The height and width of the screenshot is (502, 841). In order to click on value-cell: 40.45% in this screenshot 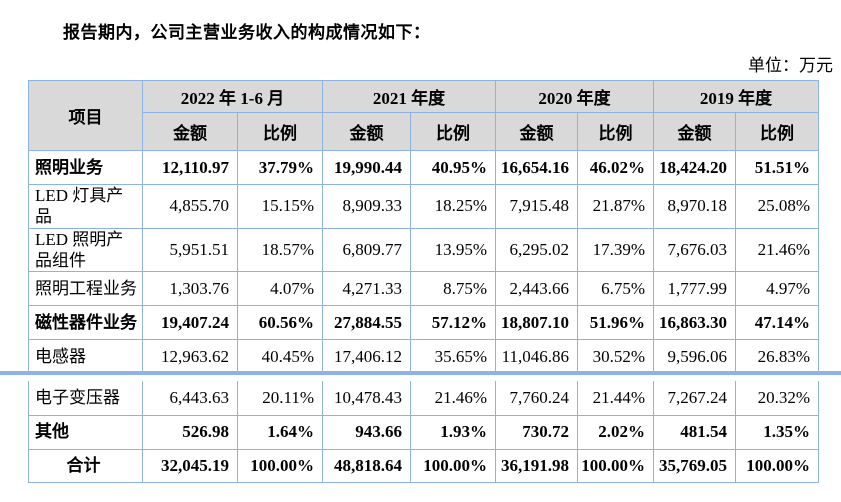, I will do `click(280, 356)`.